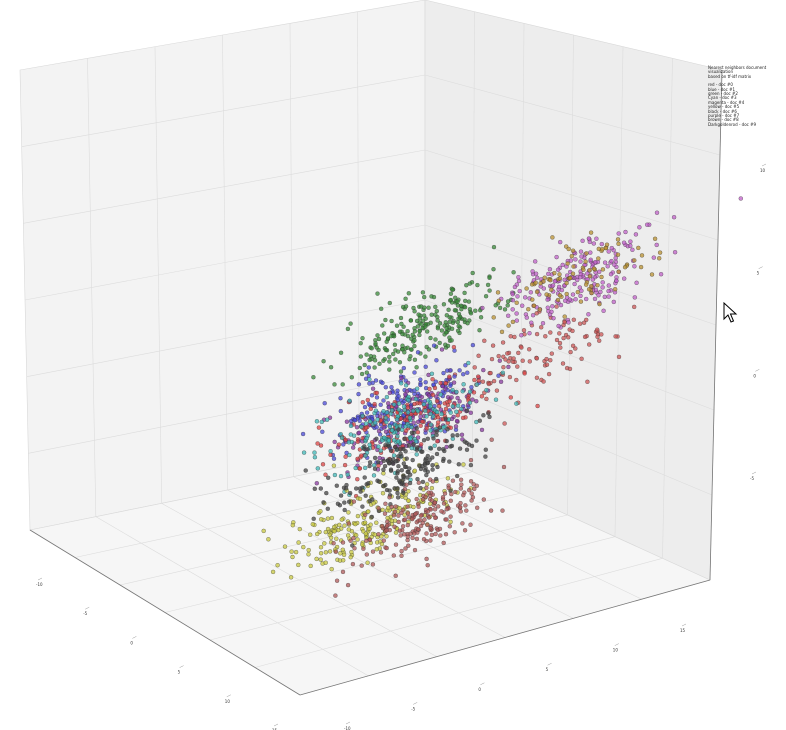 The width and height of the screenshot is (786, 730). Describe the element at coordinates (85, 613) in the screenshot. I see `x-tick-label: -5` at that location.